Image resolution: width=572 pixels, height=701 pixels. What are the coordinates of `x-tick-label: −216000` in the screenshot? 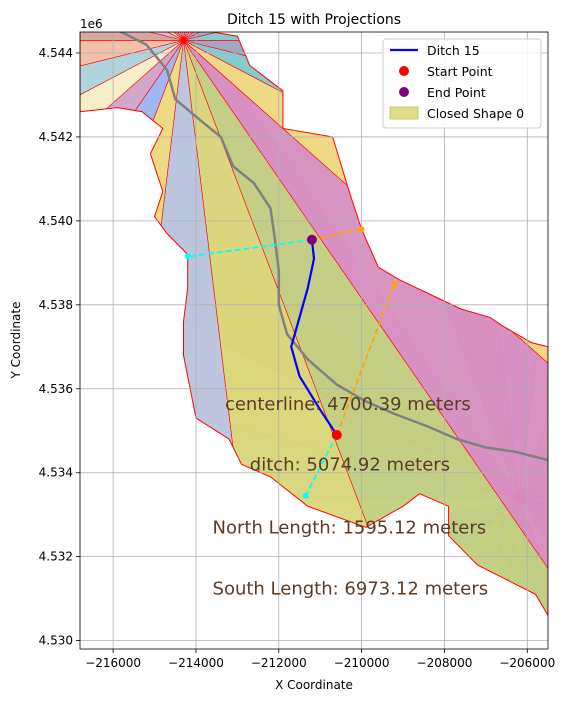 It's located at (113, 663).